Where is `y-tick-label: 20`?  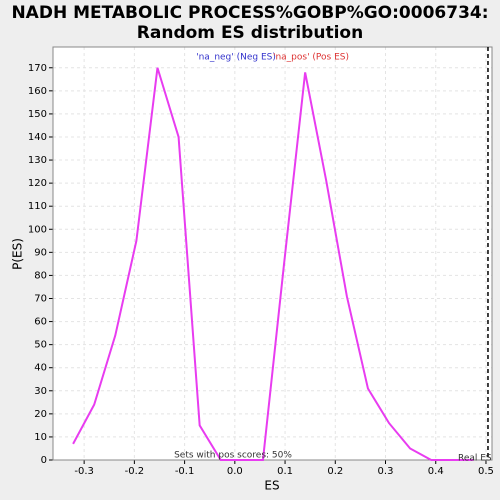
y-tick-label: 20 is located at coordinates (40, 414).